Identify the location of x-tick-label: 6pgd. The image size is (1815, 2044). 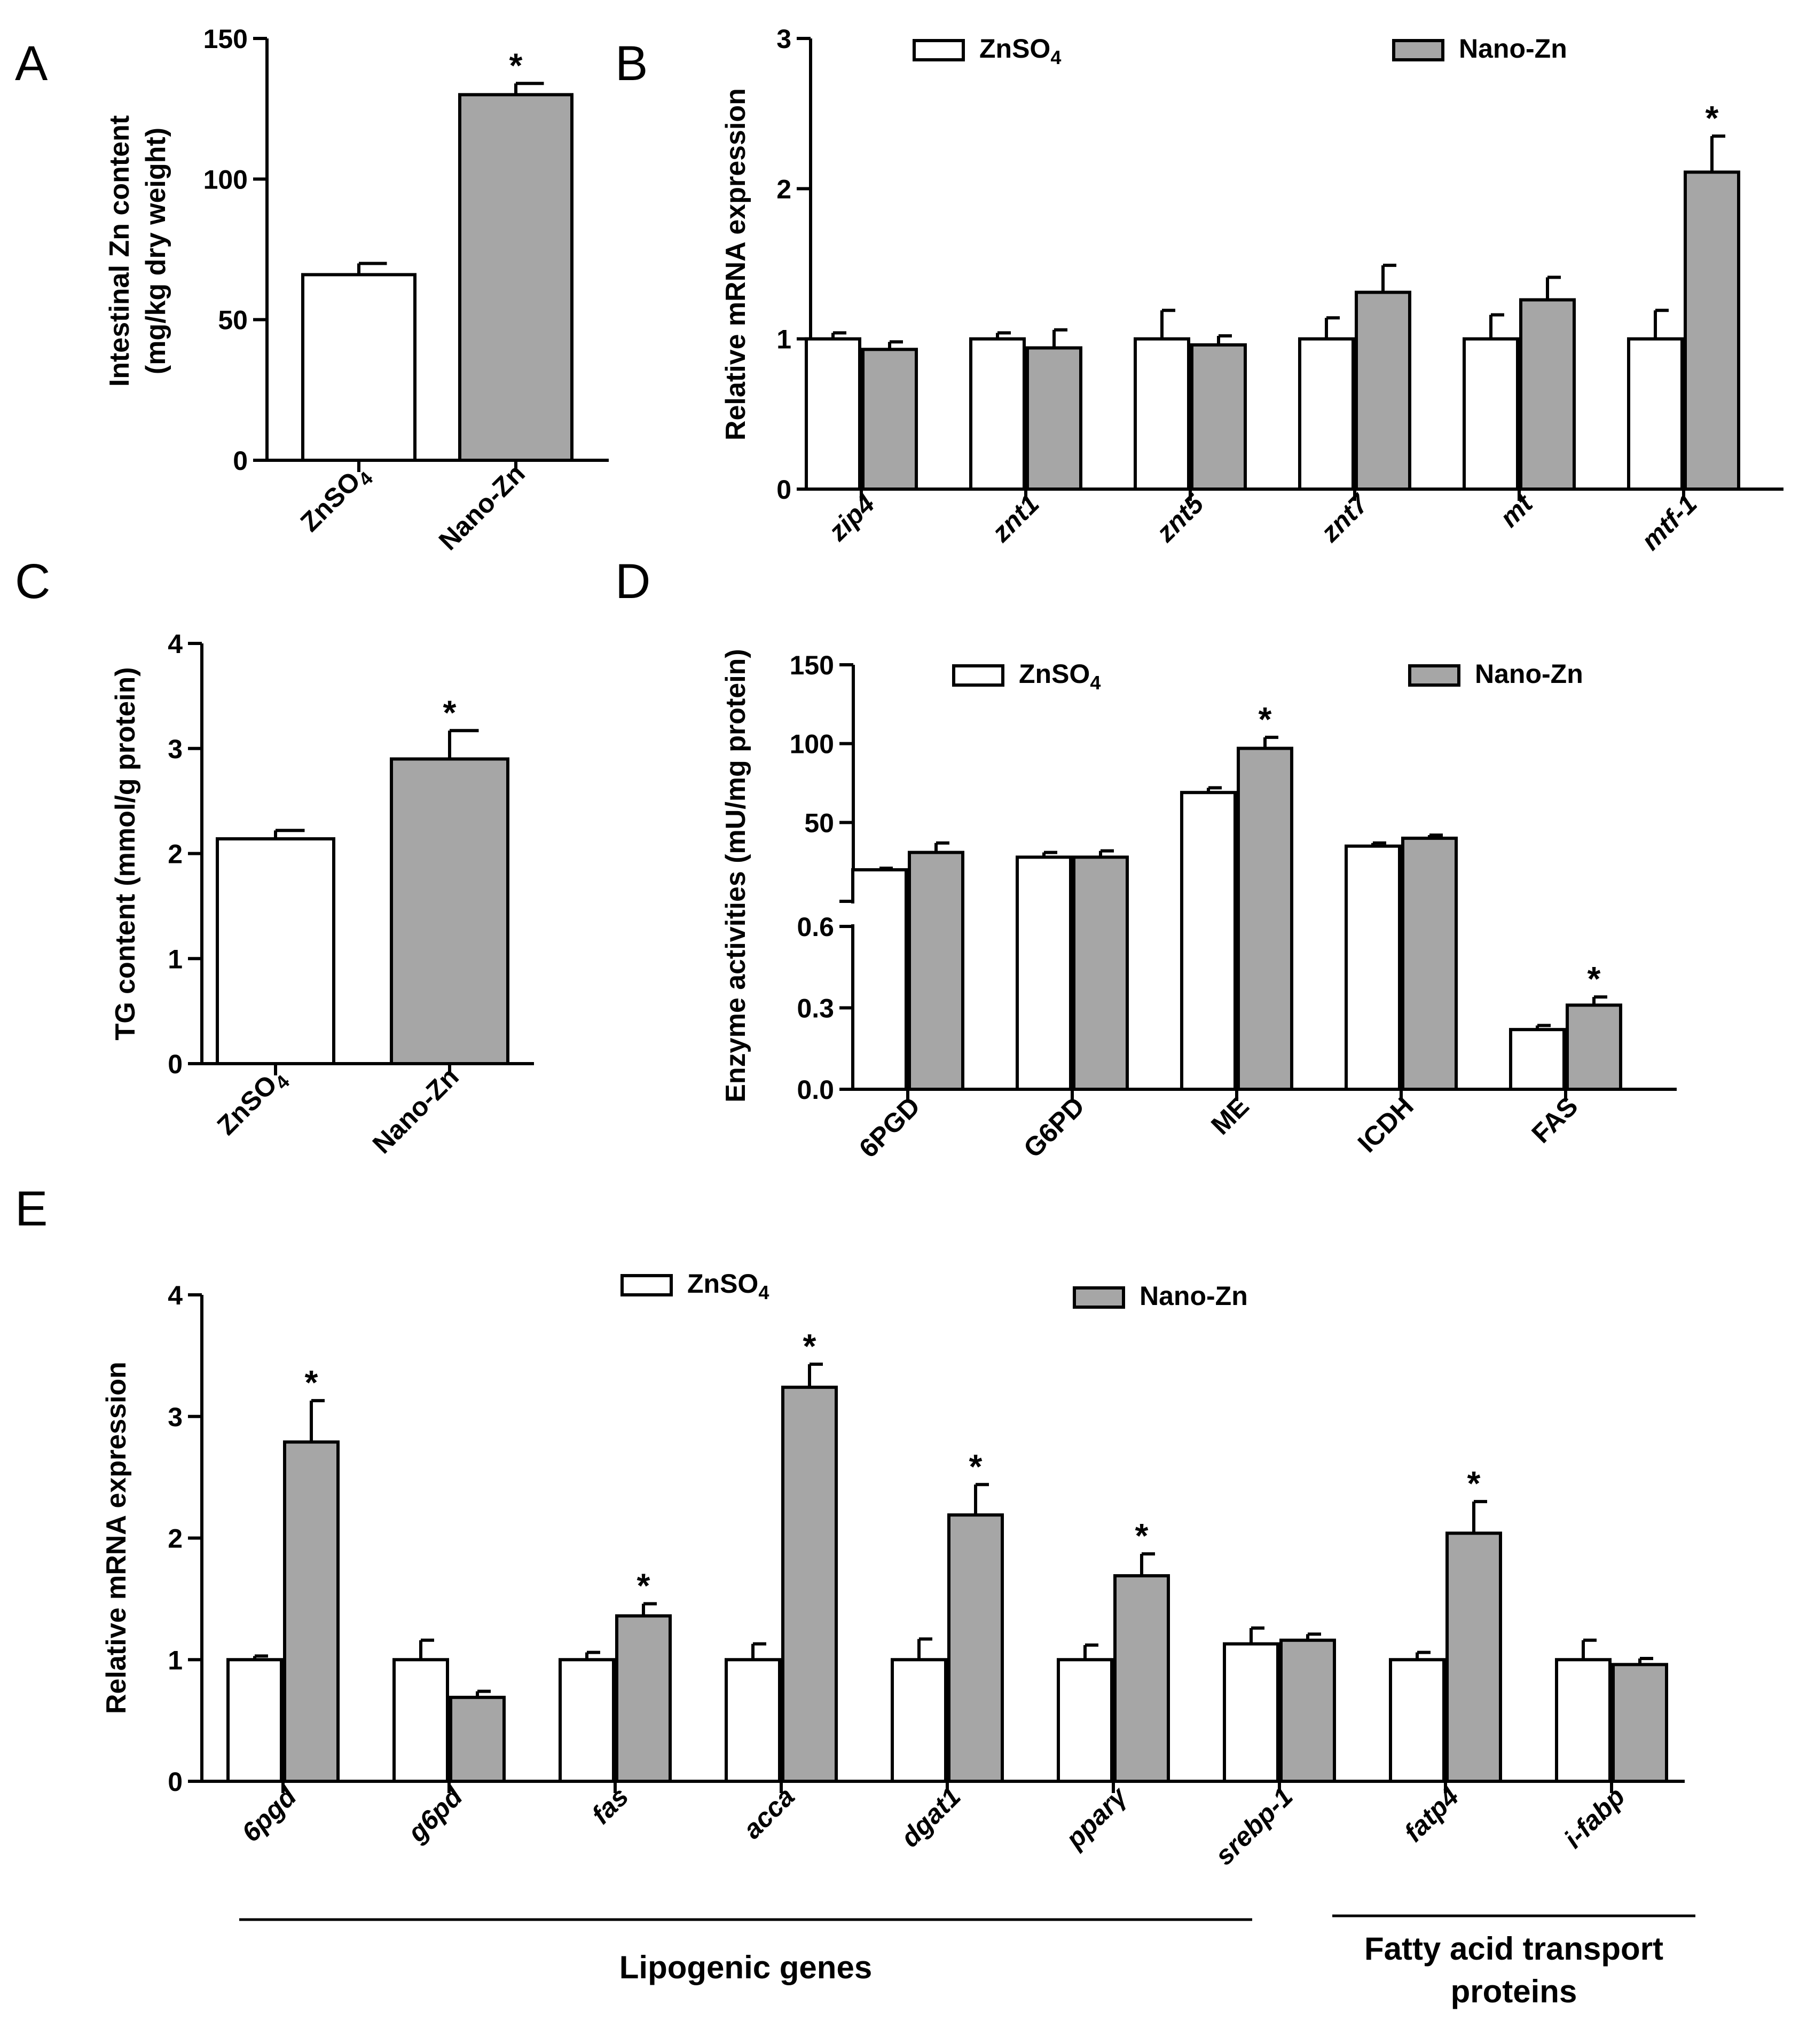
(269, 1814).